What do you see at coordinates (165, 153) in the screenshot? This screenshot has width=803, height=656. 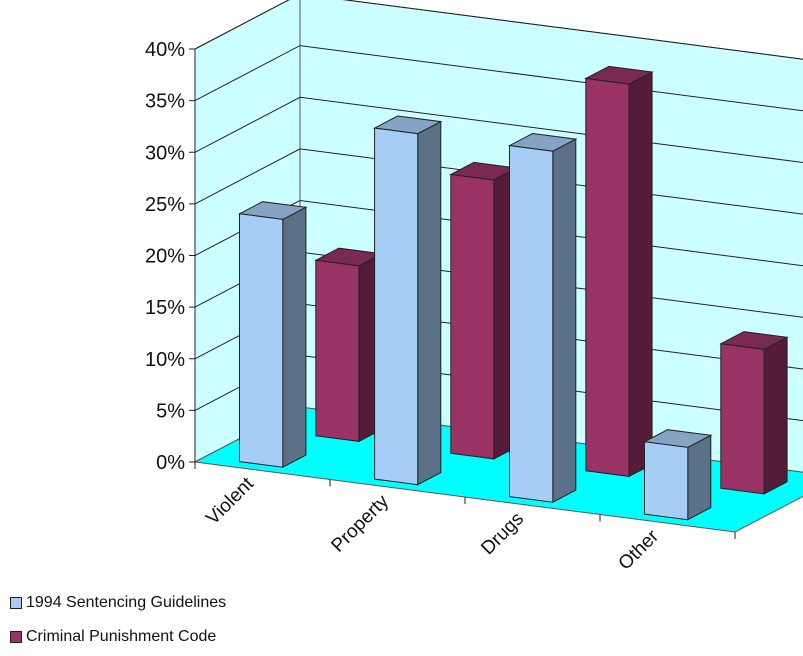 I see `y-tick-label: 30%` at bounding box center [165, 153].